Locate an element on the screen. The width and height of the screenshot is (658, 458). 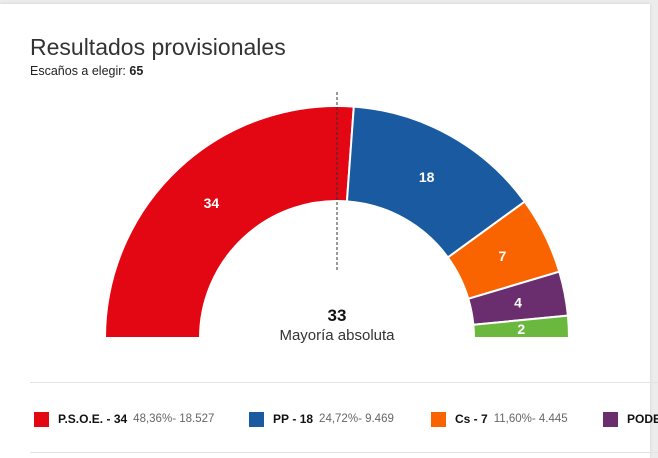
legend-votes: 9.469 is located at coordinates (379, 419).